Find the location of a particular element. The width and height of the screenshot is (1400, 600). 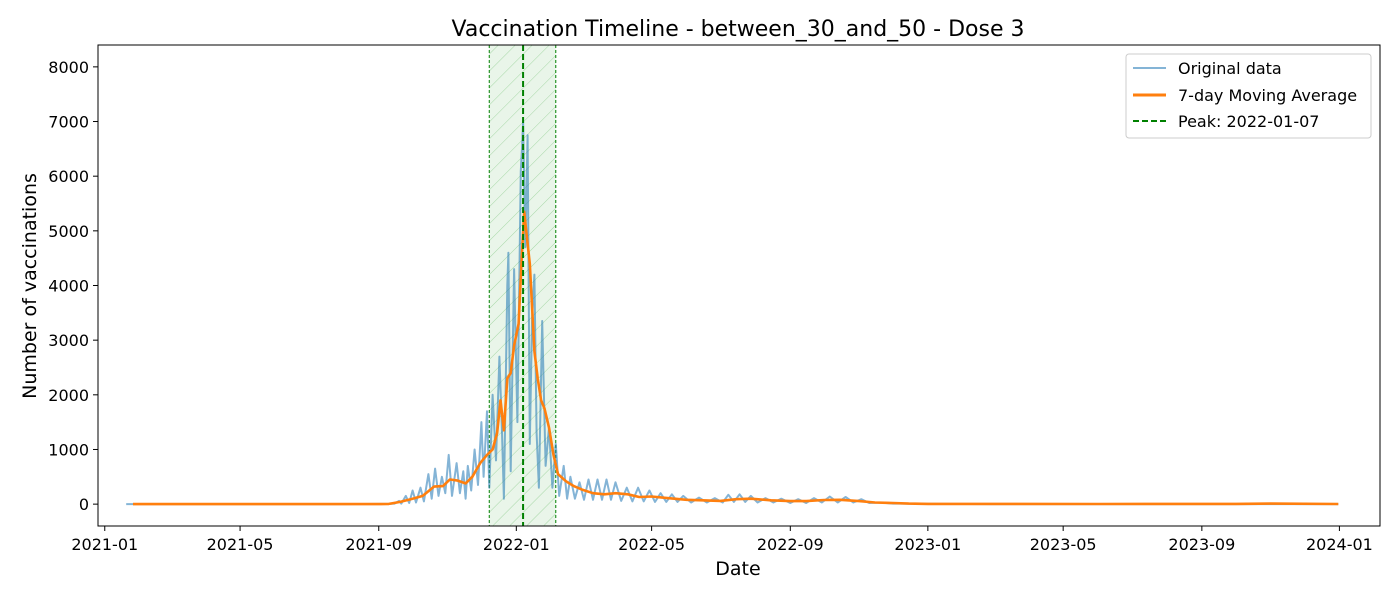

legend-label-moving-average: 7-day Moving Average is located at coordinates (1267, 95).